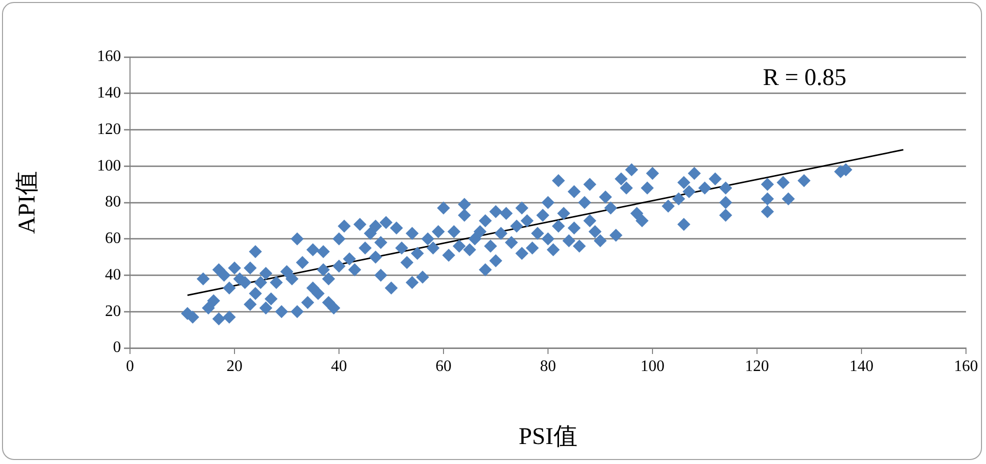 This screenshot has height=464, width=986. I want to click on x-tick-label: 120, so click(757, 366).